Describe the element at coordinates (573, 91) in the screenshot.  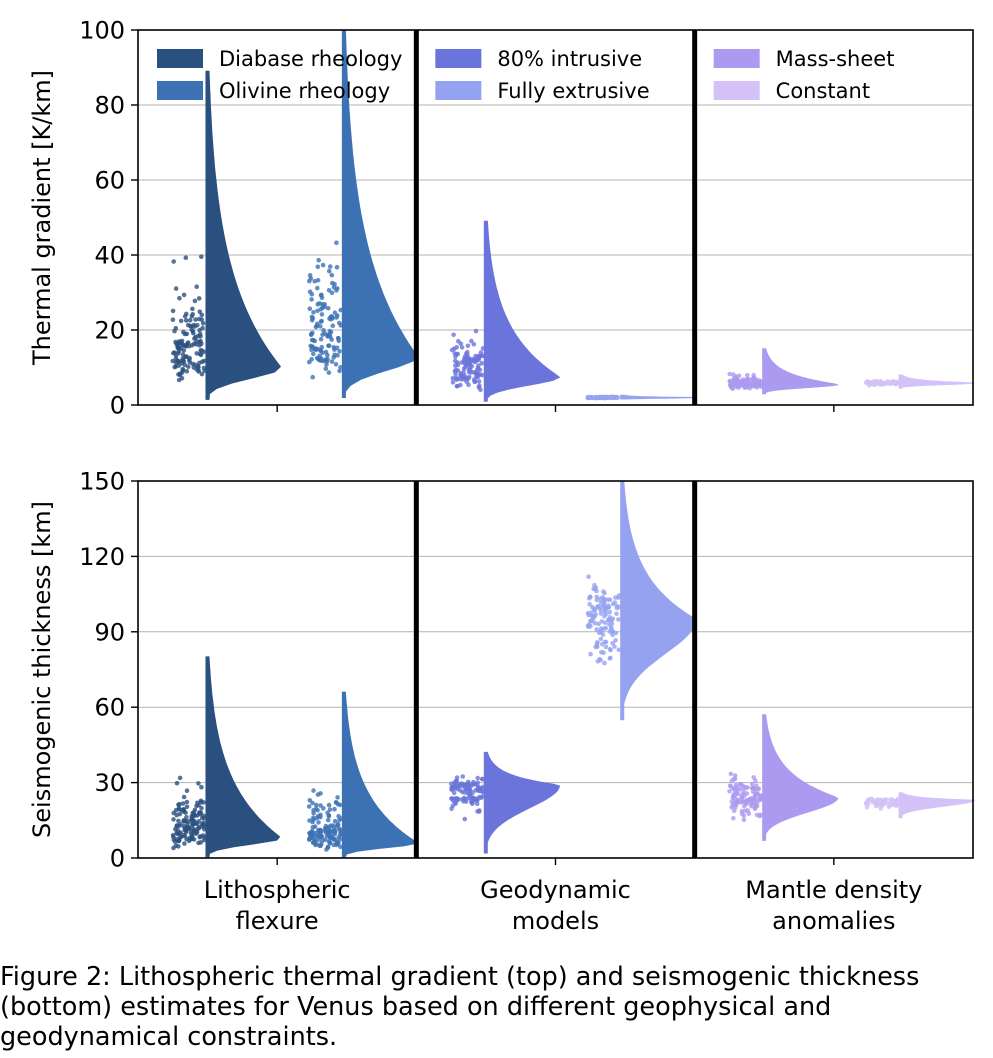
I see `legend-label: Fully extrusive` at that location.